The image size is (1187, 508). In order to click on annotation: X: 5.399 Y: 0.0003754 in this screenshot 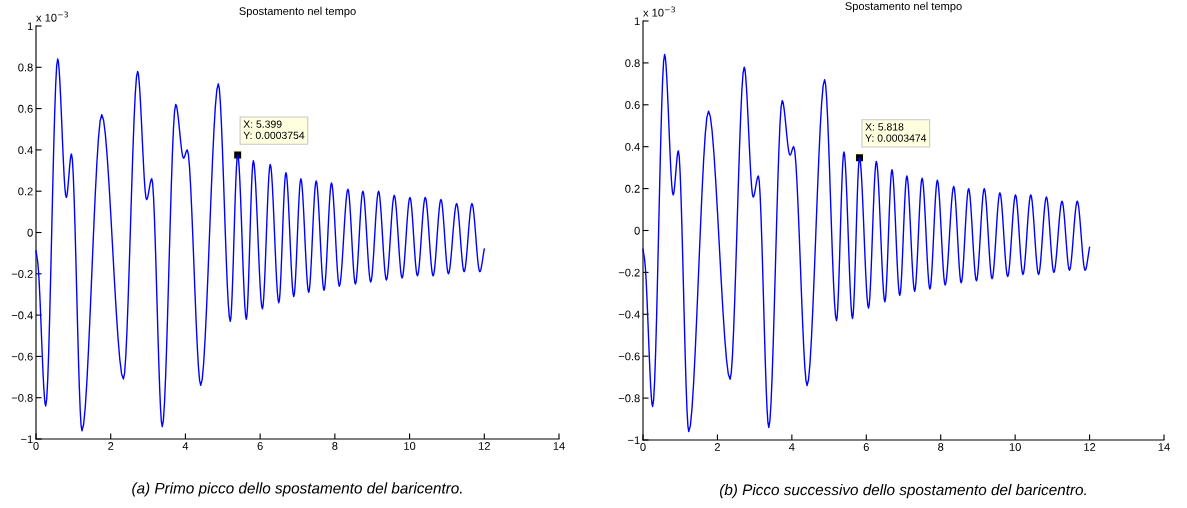, I will do `click(274, 130)`.